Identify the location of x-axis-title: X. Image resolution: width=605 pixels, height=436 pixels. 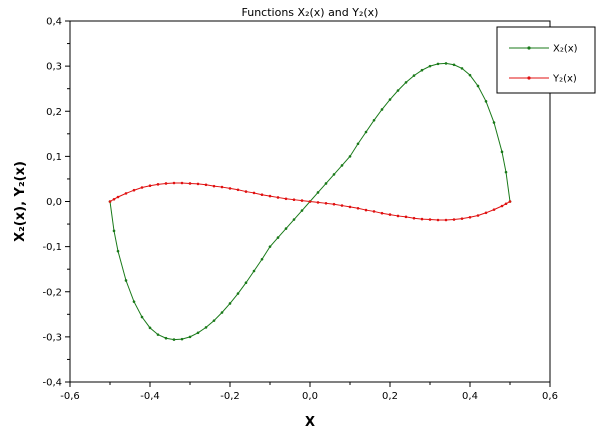
(310, 422).